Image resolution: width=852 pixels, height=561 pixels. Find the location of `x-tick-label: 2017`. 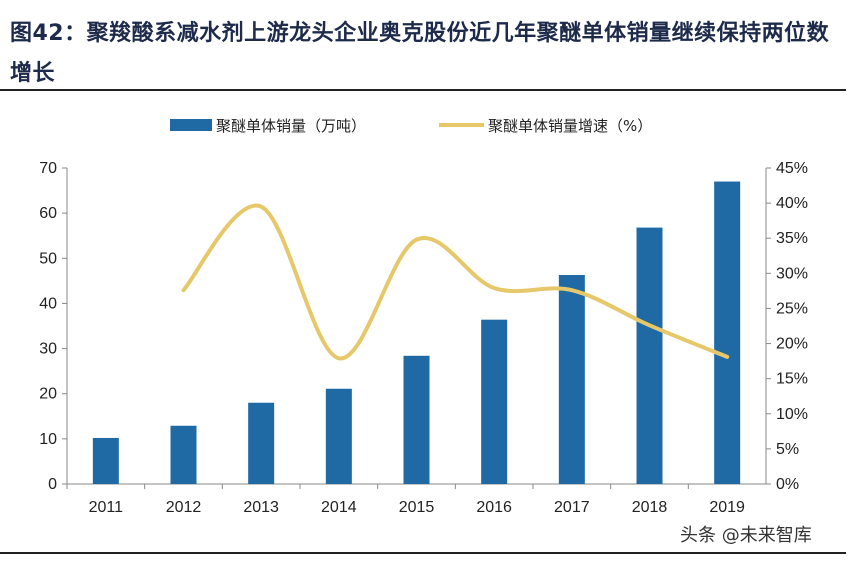

x-tick-label: 2017 is located at coordinates (572, 507).